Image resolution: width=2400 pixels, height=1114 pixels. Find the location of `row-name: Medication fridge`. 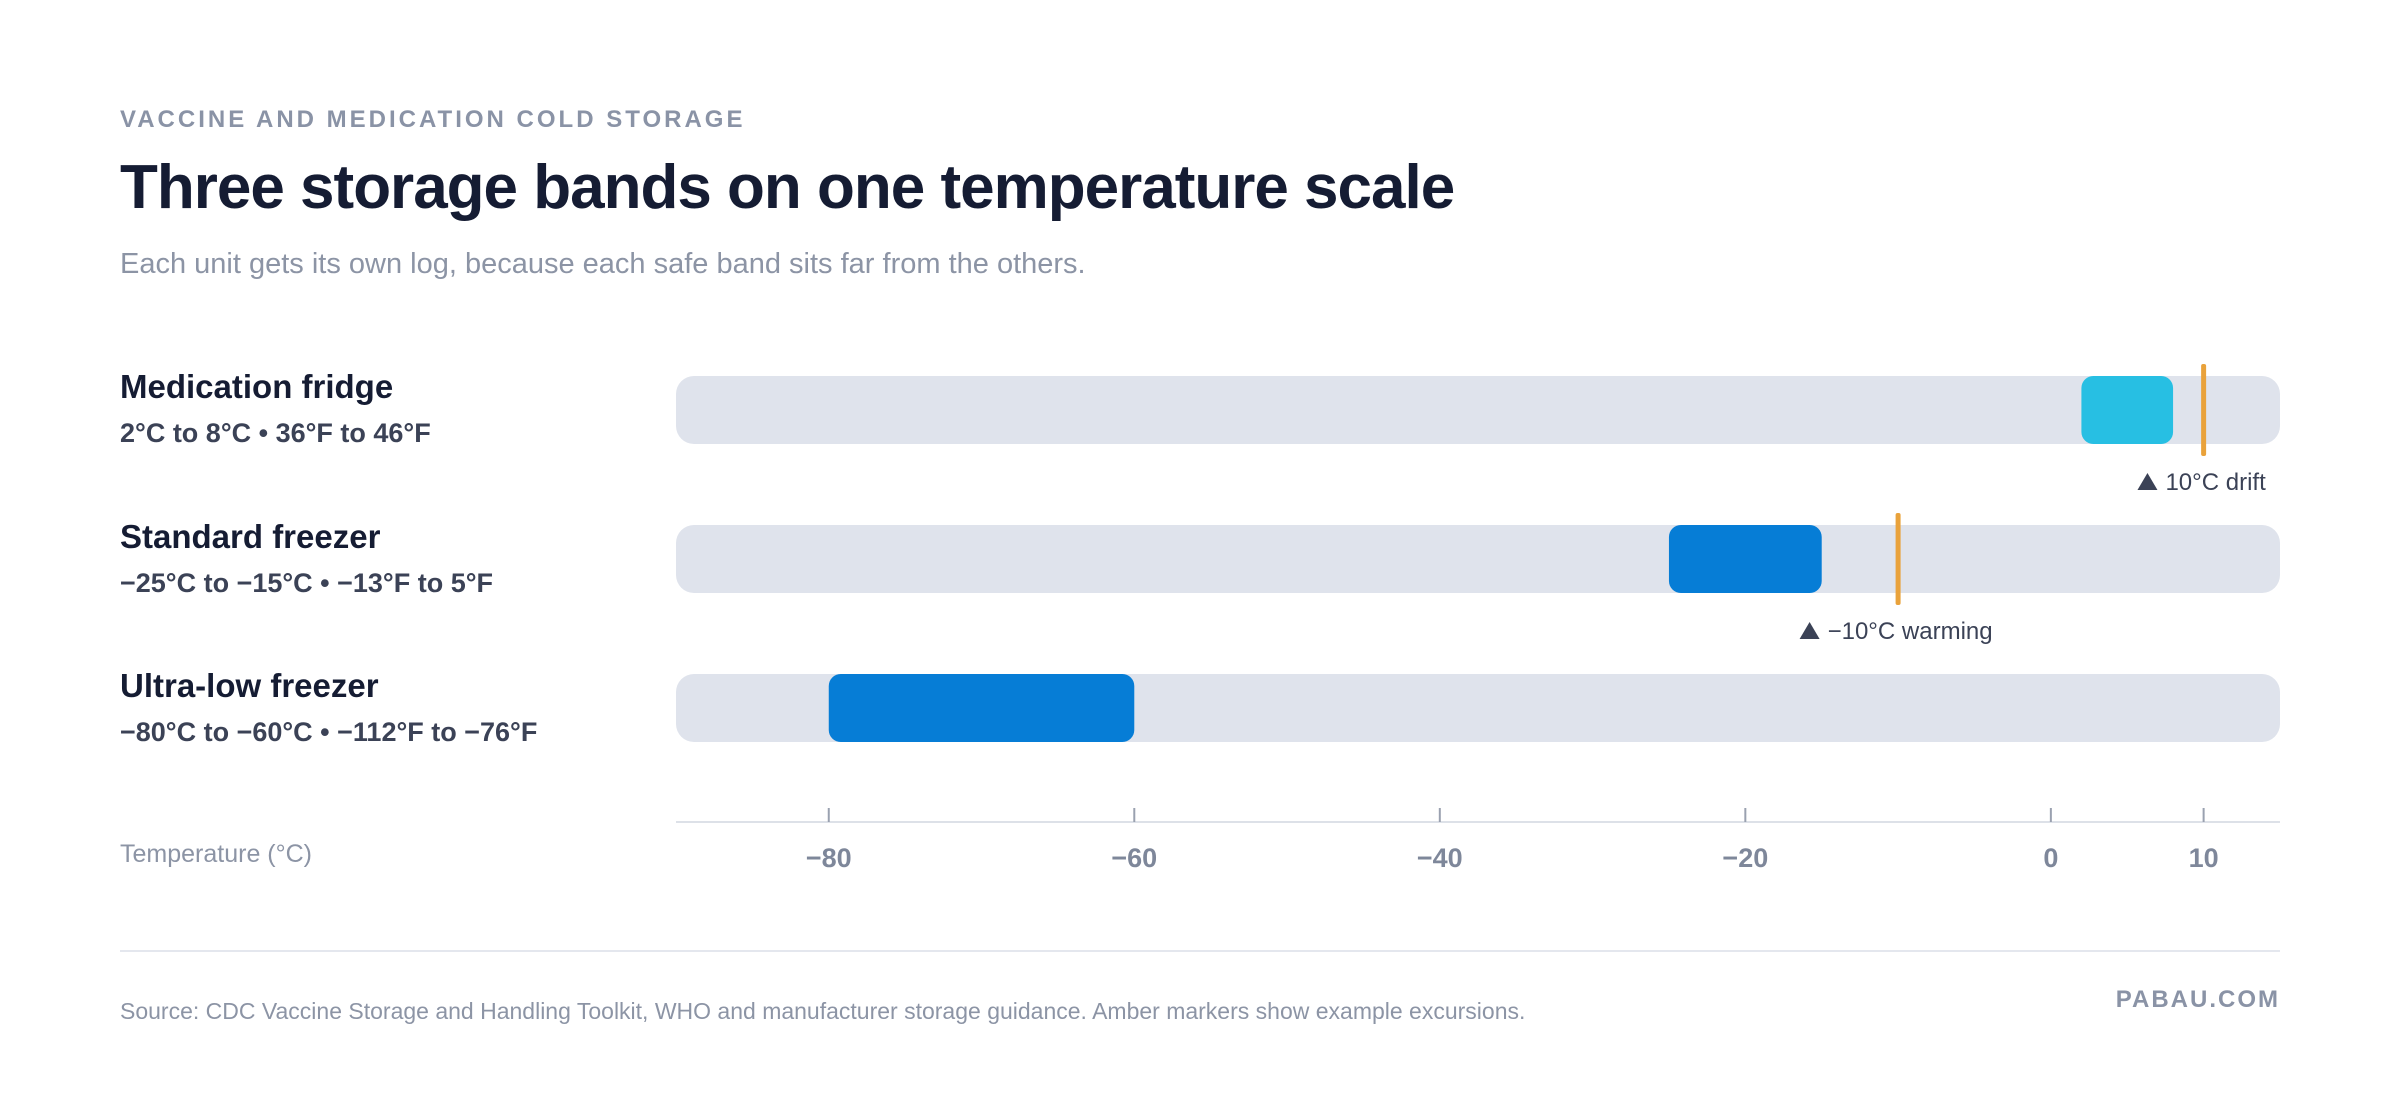

row-name: Medication fridge is located at coordinates (257, 386).